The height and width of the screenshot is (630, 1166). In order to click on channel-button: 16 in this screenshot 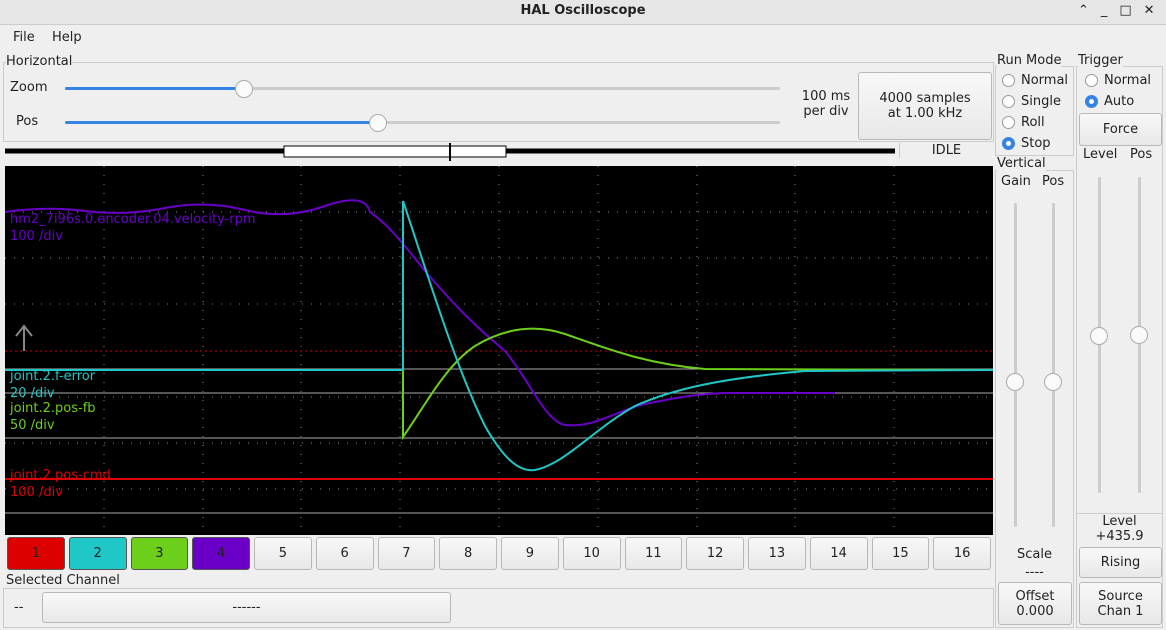, I will do `click(962, 553)`.